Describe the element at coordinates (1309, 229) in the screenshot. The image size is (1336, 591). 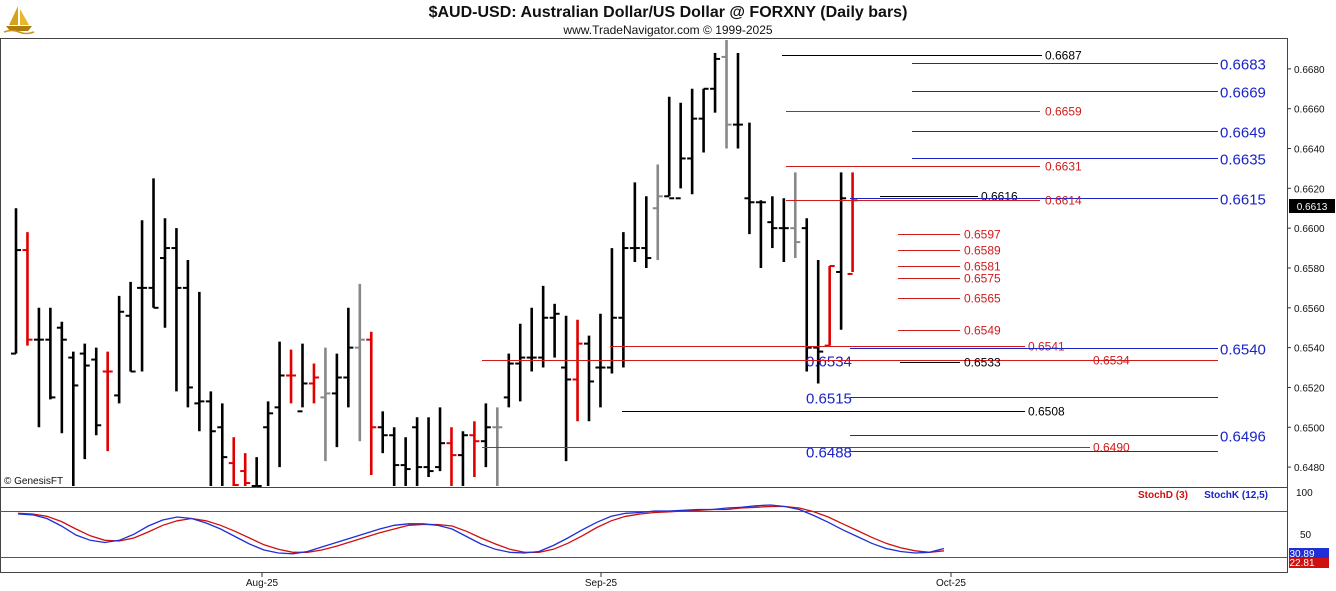
I see `price-tick-label: 0.6600` at that location.